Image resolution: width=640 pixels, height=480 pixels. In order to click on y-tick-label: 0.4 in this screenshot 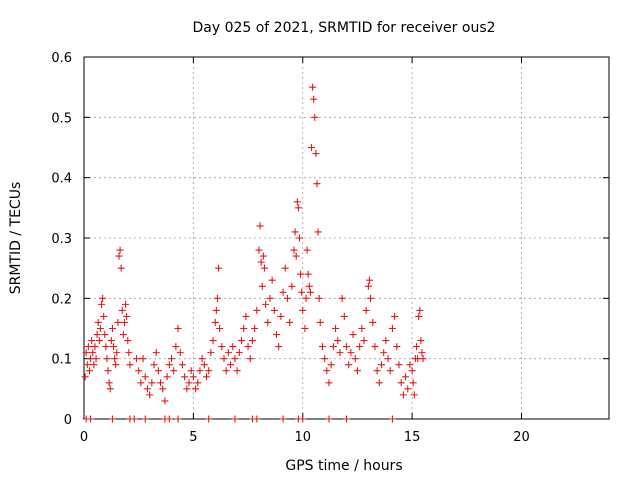, I will do `click(61, 179)`.